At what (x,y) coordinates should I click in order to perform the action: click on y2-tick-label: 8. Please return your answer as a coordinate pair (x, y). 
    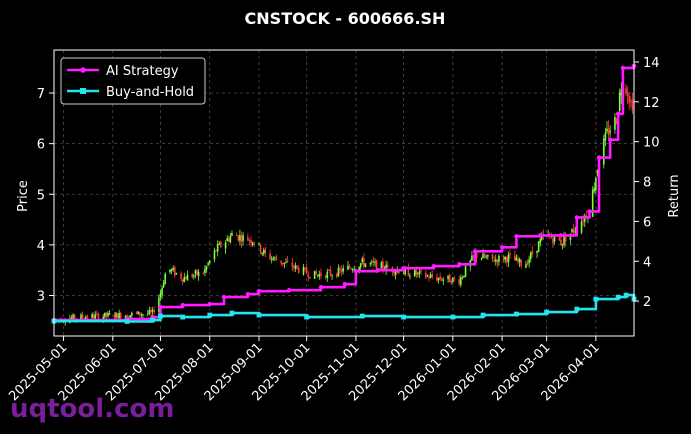
    Looking at the image, I should click on (647, 183).